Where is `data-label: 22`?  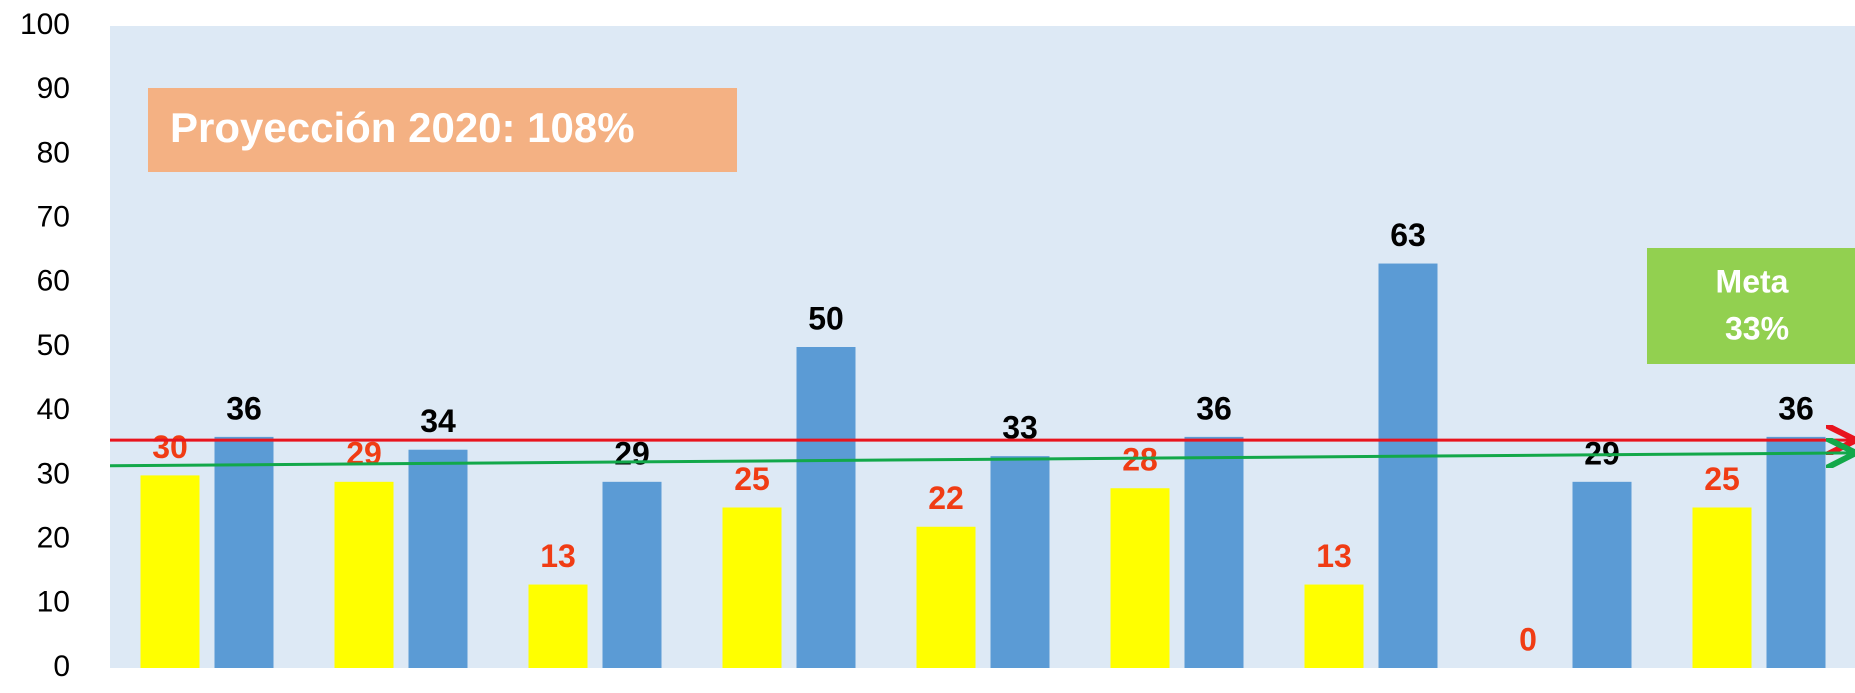 data-label: 22 is located at coordinates (946, 498).